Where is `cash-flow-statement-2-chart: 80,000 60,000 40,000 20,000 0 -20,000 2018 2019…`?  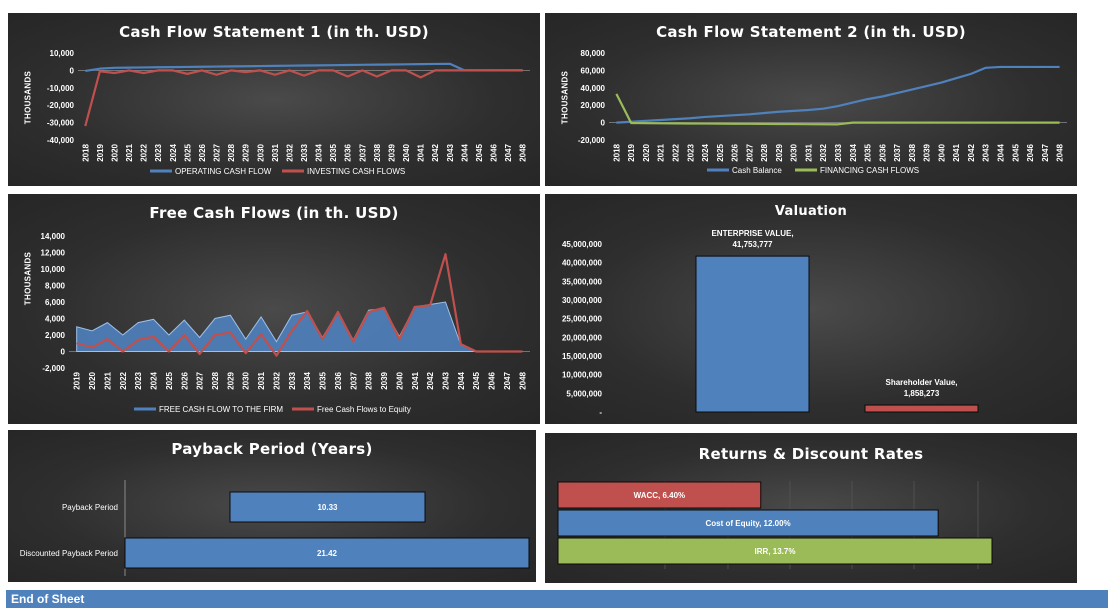
cash-flow-statement-2-chart: 80,000 60,000 40,000 20,000 0 -20,000 2018 2019… is located at coordinates (822, 112).